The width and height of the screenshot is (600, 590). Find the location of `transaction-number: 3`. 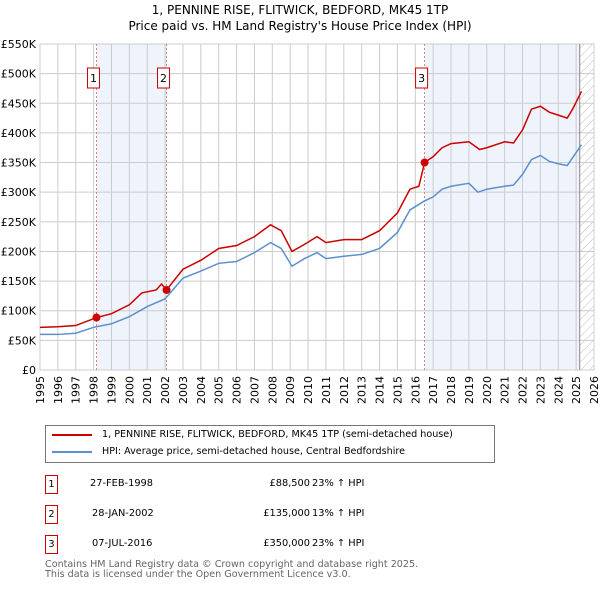

transaction-number: 3 is located at coordinates (51, 544).